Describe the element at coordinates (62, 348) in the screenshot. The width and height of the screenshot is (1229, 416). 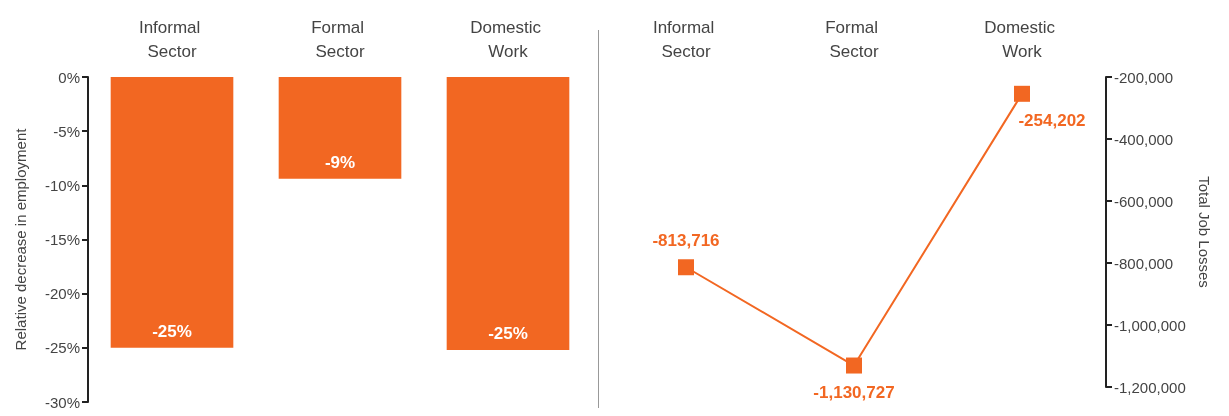
I see `y-tick-label: -25%` at that location.